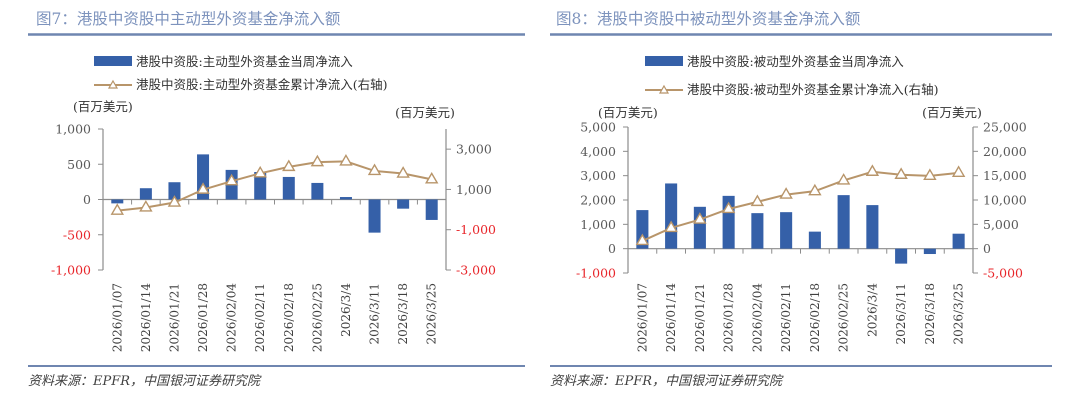 The image size is (1080, 403). I want to click on line-marker-2026/3/4, so click(346, 160).